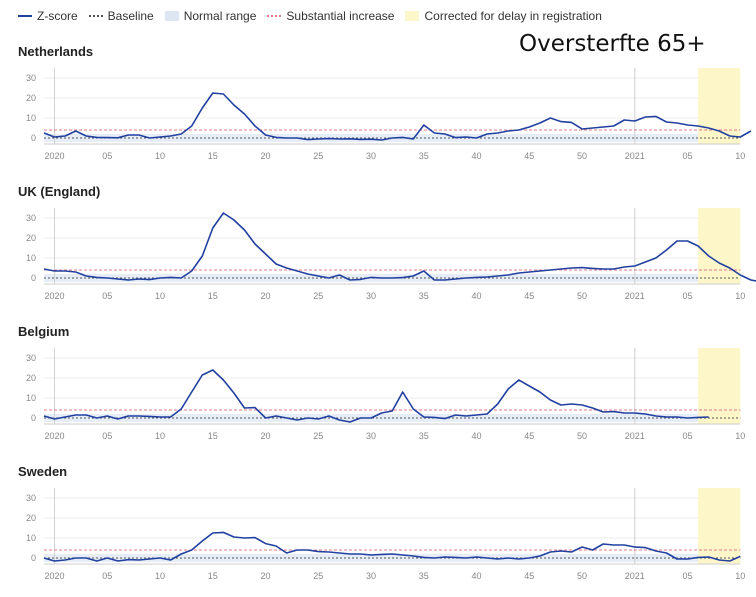  I want to click on chart-sweden: 0 10 20 30 2020 05 10 15 20 25 30 35 40 45 50 2021 05 10, so click(385, 534).